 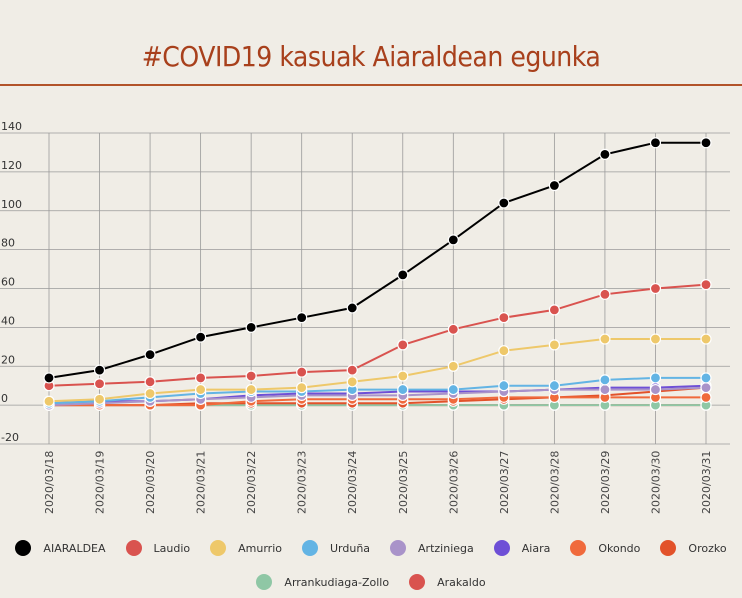 What do you see at coordinates (707, 548) in the screenshot?
I see `legend-label: Orozko` at bounding box center [707, 548].